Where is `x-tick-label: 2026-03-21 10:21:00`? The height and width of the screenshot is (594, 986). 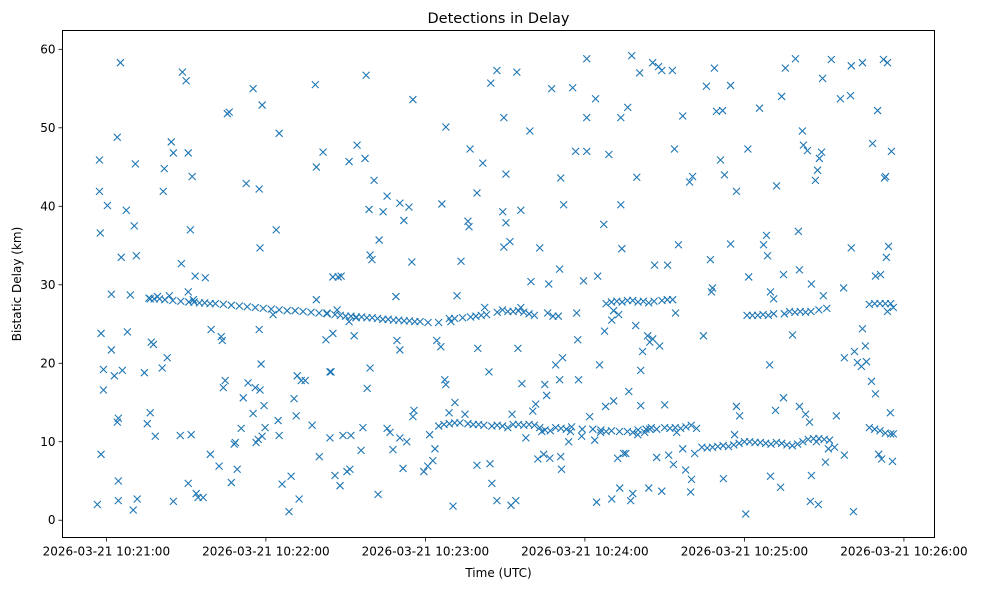
x-tick-label: 2026-03-21 10:21:00 is located at coordinates (106, 552).